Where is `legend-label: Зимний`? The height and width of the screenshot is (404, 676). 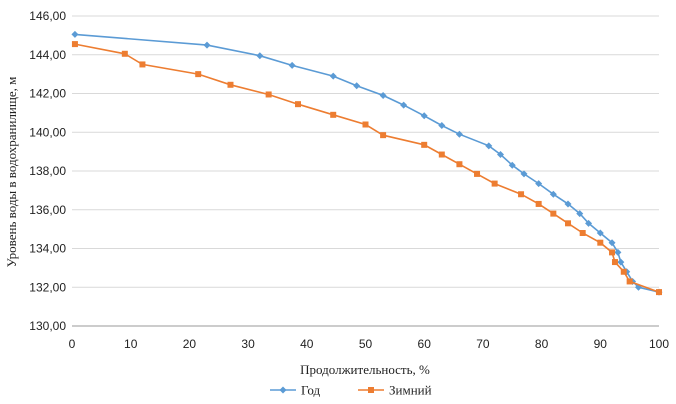 legend-label: Зимний is located at coordinates (410, 390).